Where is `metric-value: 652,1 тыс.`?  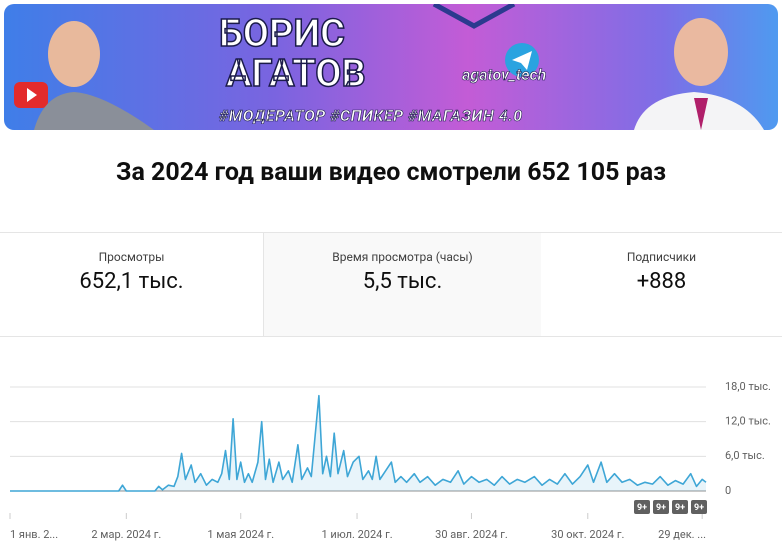 metric-value: 652,1 тыс. is located at coordinates (131, 281).